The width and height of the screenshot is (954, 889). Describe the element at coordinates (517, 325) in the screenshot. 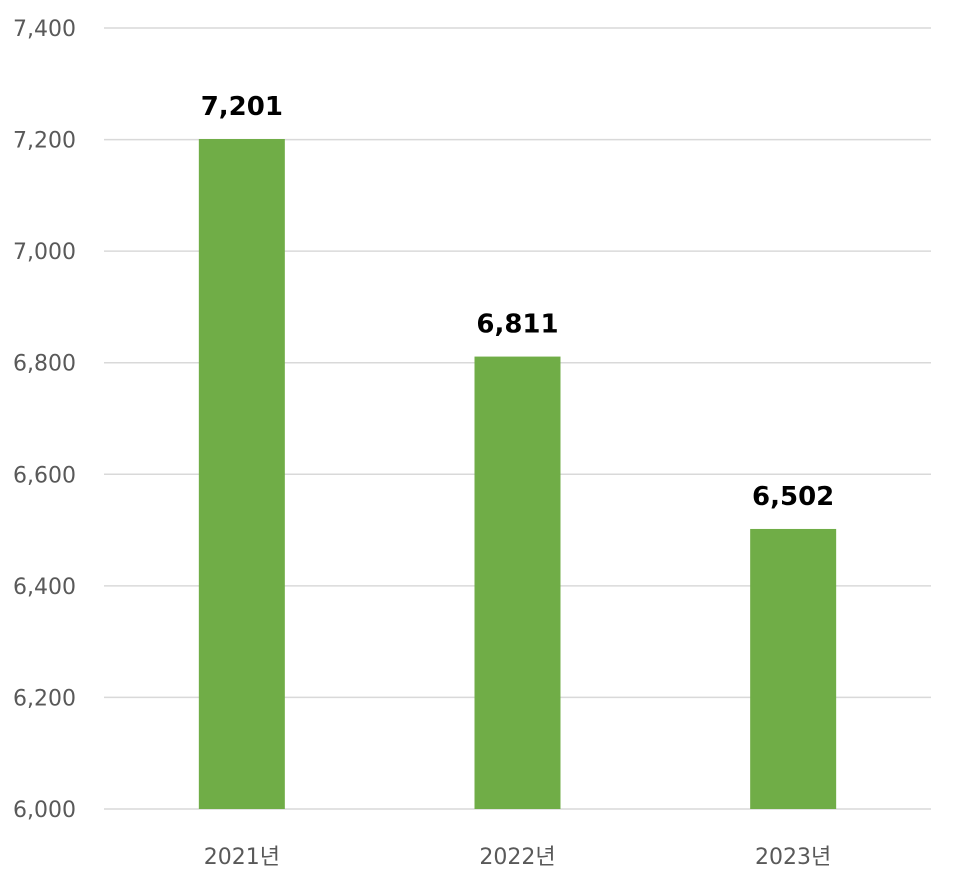

I see `data-label: 6,811` at that location.